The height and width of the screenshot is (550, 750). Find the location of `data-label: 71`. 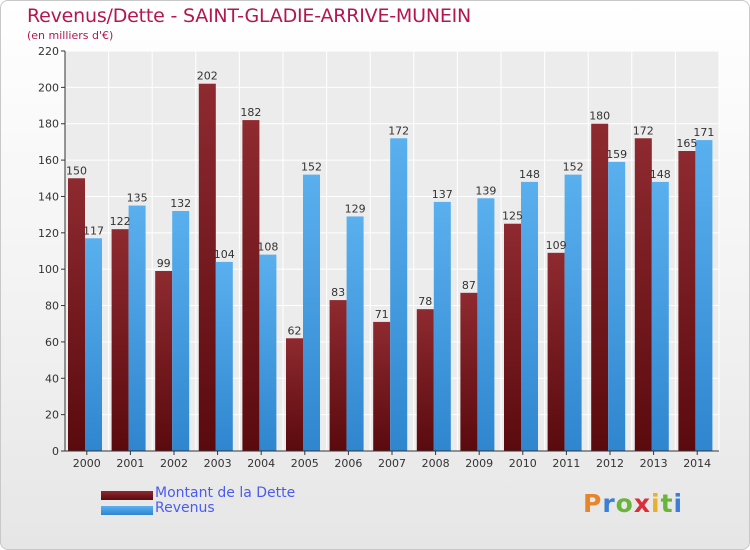

data-label: 71 is located at coordinates (382, 314).